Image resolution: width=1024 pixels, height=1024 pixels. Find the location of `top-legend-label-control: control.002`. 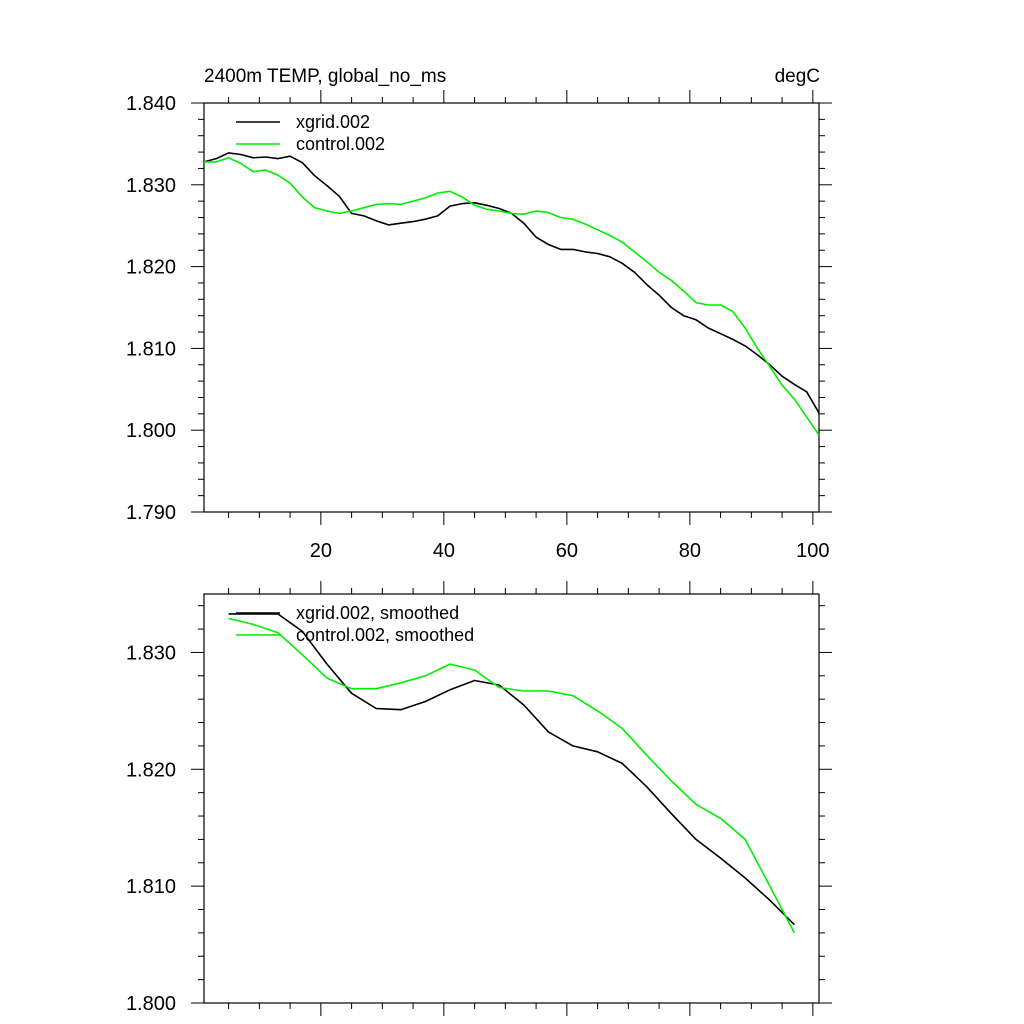

top-legend-label-control: control.002 is located at coordinates (340, 144).